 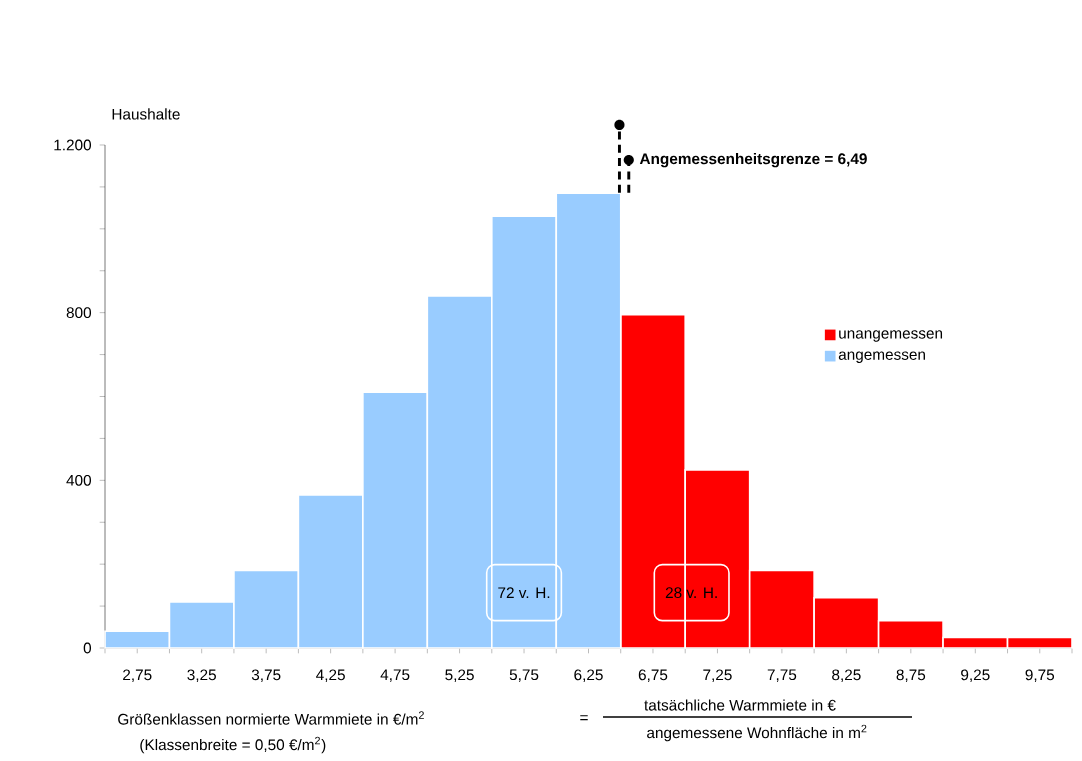 What do you see at coordinates (653, 676) in the screenshot?
I see `x-tick-label: 6,75` at bounding box center [653, 676].